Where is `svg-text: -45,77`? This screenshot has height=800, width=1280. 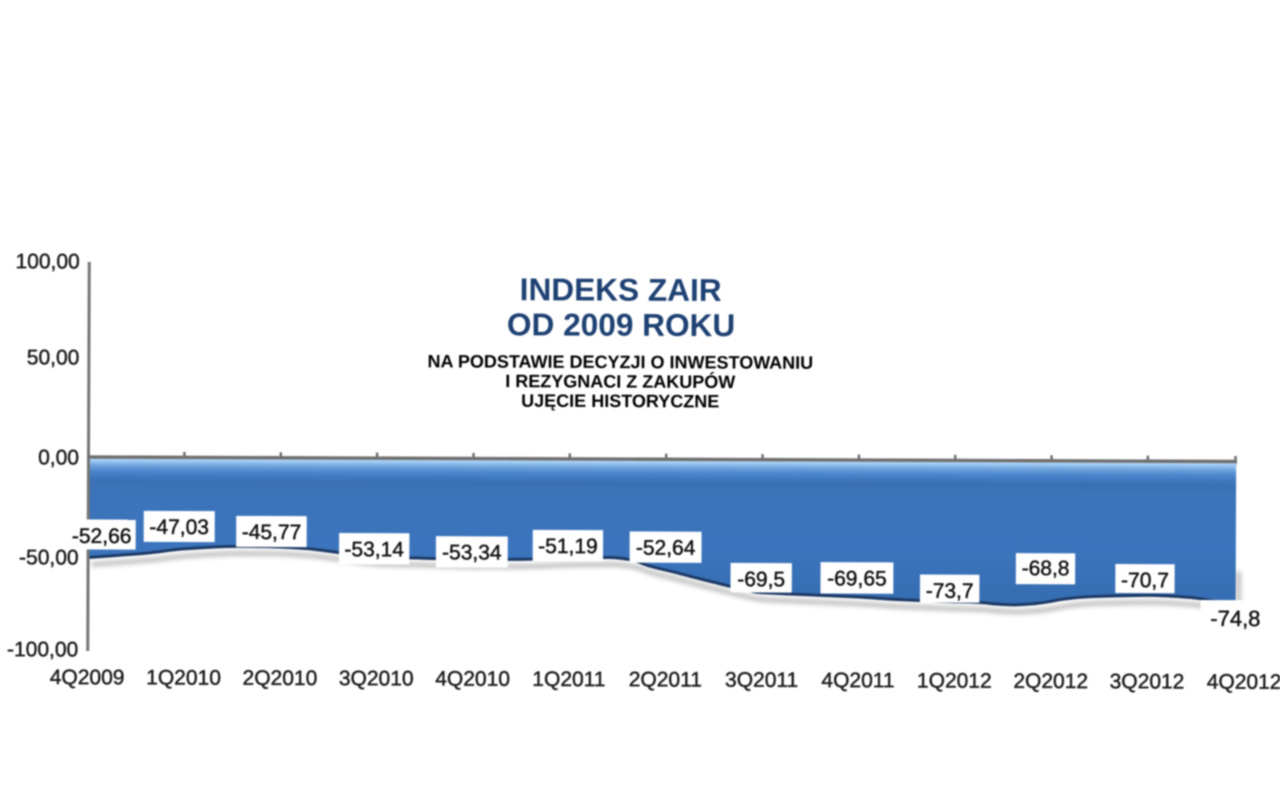 svg-text: -45,77 is located at coordinates (272, 532).